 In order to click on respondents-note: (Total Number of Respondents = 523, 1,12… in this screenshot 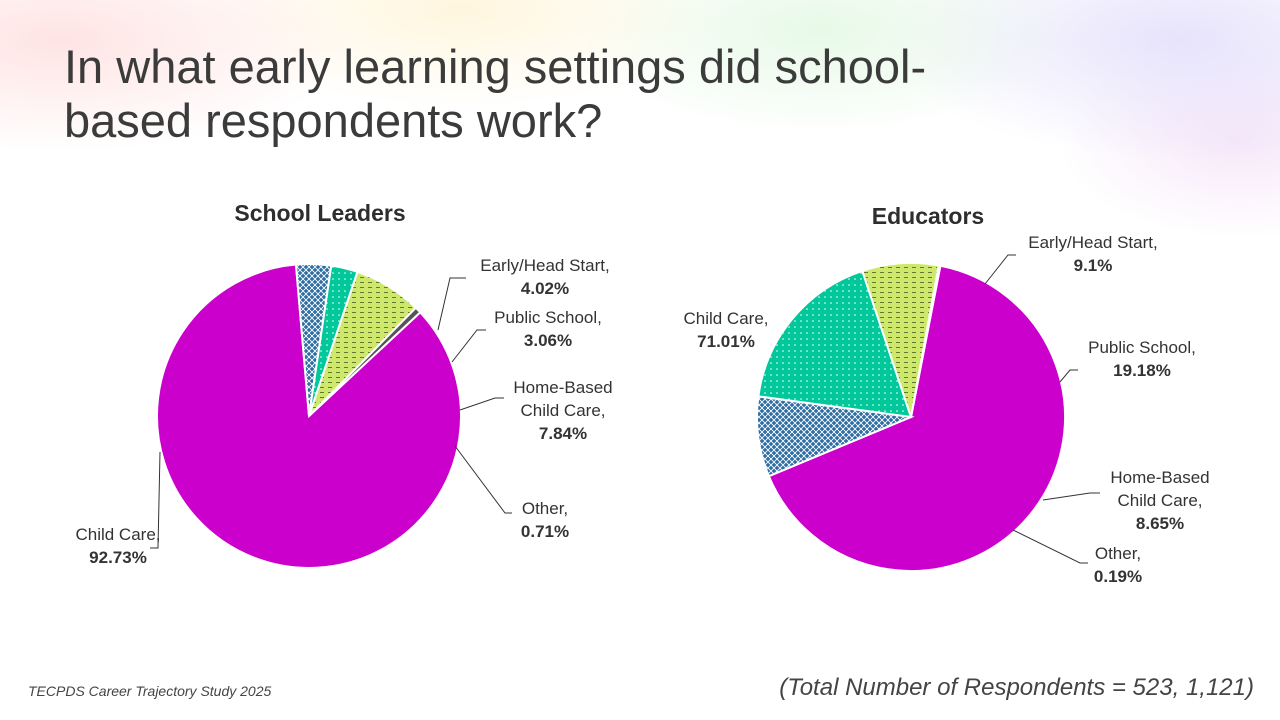, I will do `click(1016, 687)`.